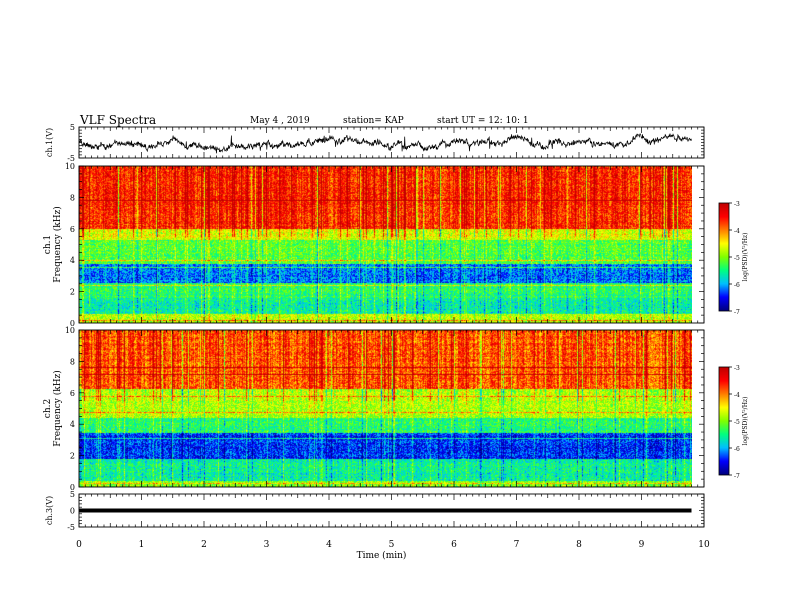  Describe the element at coordinates (373, 121) in the screenshot. I see `station-label: station= KAP` at that location.